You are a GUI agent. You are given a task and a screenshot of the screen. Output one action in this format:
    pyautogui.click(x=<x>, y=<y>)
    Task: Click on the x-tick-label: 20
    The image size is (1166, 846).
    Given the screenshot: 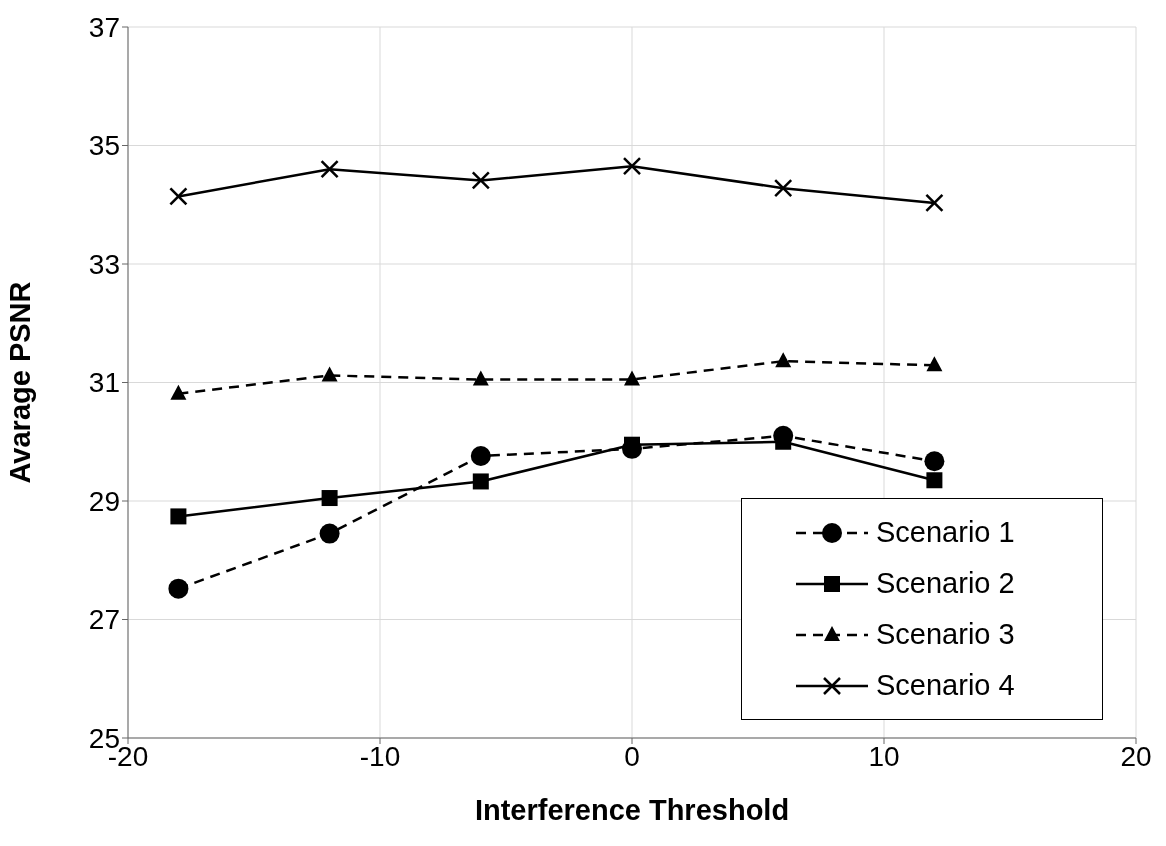 What is the action you would take?
    pyautogui.click(x=1136, y=756)
    